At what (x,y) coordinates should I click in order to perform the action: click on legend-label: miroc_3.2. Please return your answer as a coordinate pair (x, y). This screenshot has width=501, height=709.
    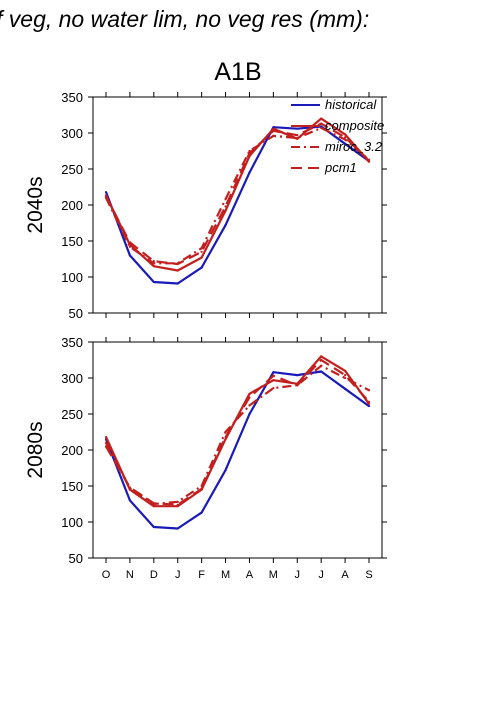
    Looking at the image, I should click on (354, 146).